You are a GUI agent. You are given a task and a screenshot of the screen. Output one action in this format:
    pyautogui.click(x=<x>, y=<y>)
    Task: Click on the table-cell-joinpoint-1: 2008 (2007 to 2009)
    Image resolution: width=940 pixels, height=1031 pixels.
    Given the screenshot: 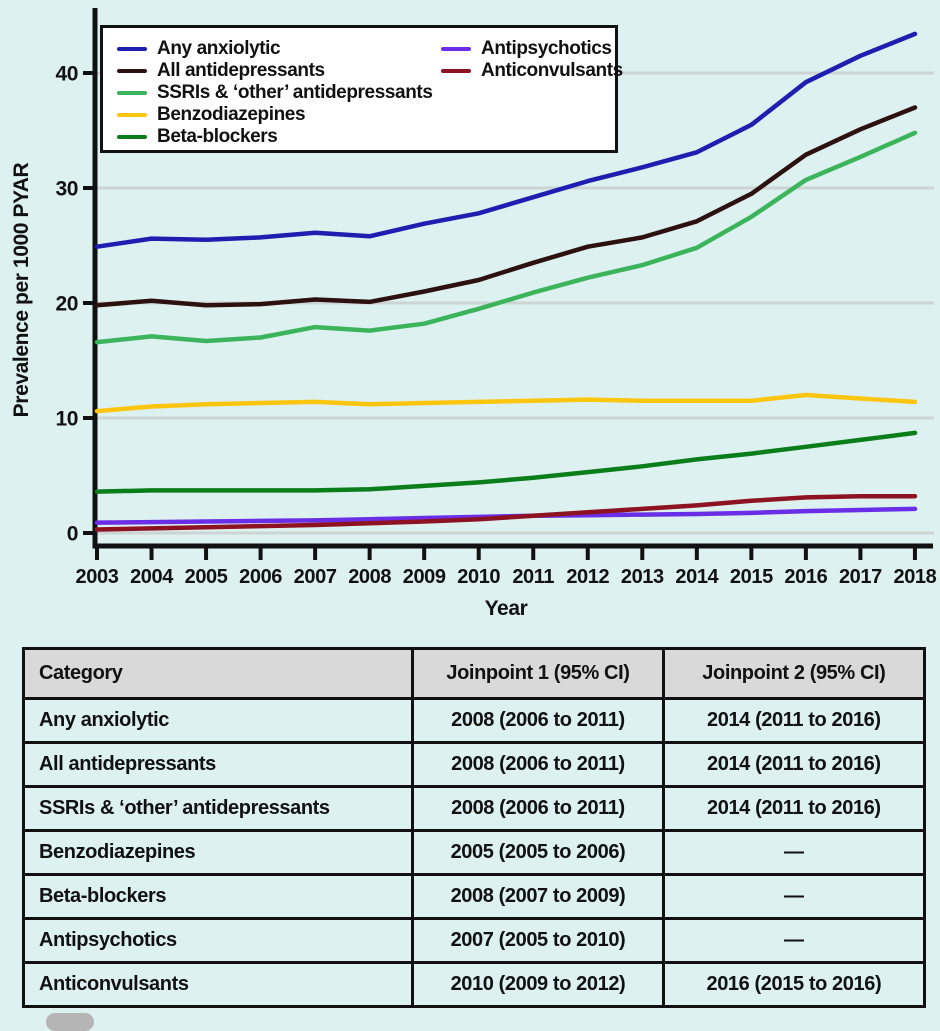 What is the action you would take?
    pyautogui.click(x=538, y=896)
    